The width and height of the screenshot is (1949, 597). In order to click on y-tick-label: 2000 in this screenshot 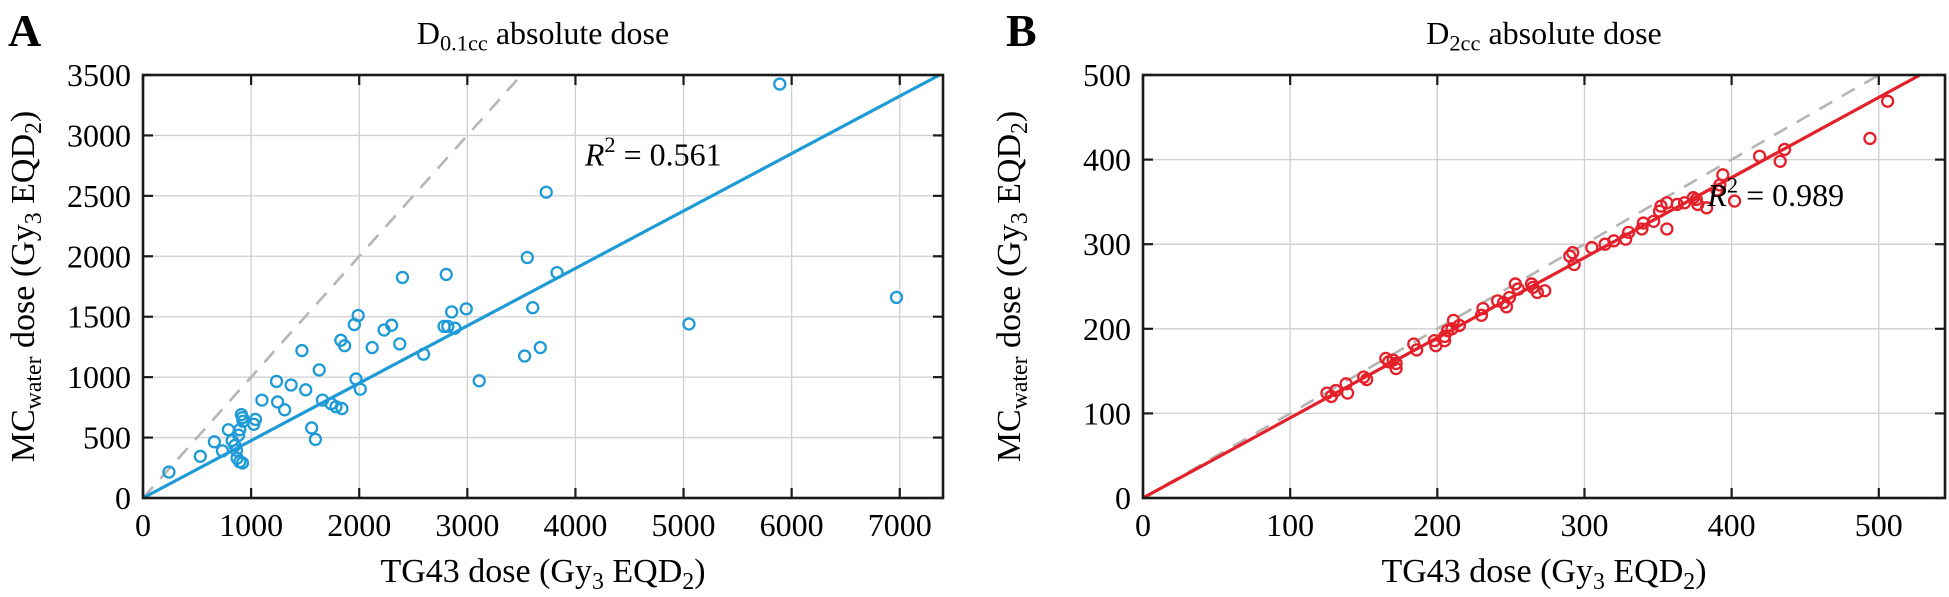, I will do `click(99, 256)`.